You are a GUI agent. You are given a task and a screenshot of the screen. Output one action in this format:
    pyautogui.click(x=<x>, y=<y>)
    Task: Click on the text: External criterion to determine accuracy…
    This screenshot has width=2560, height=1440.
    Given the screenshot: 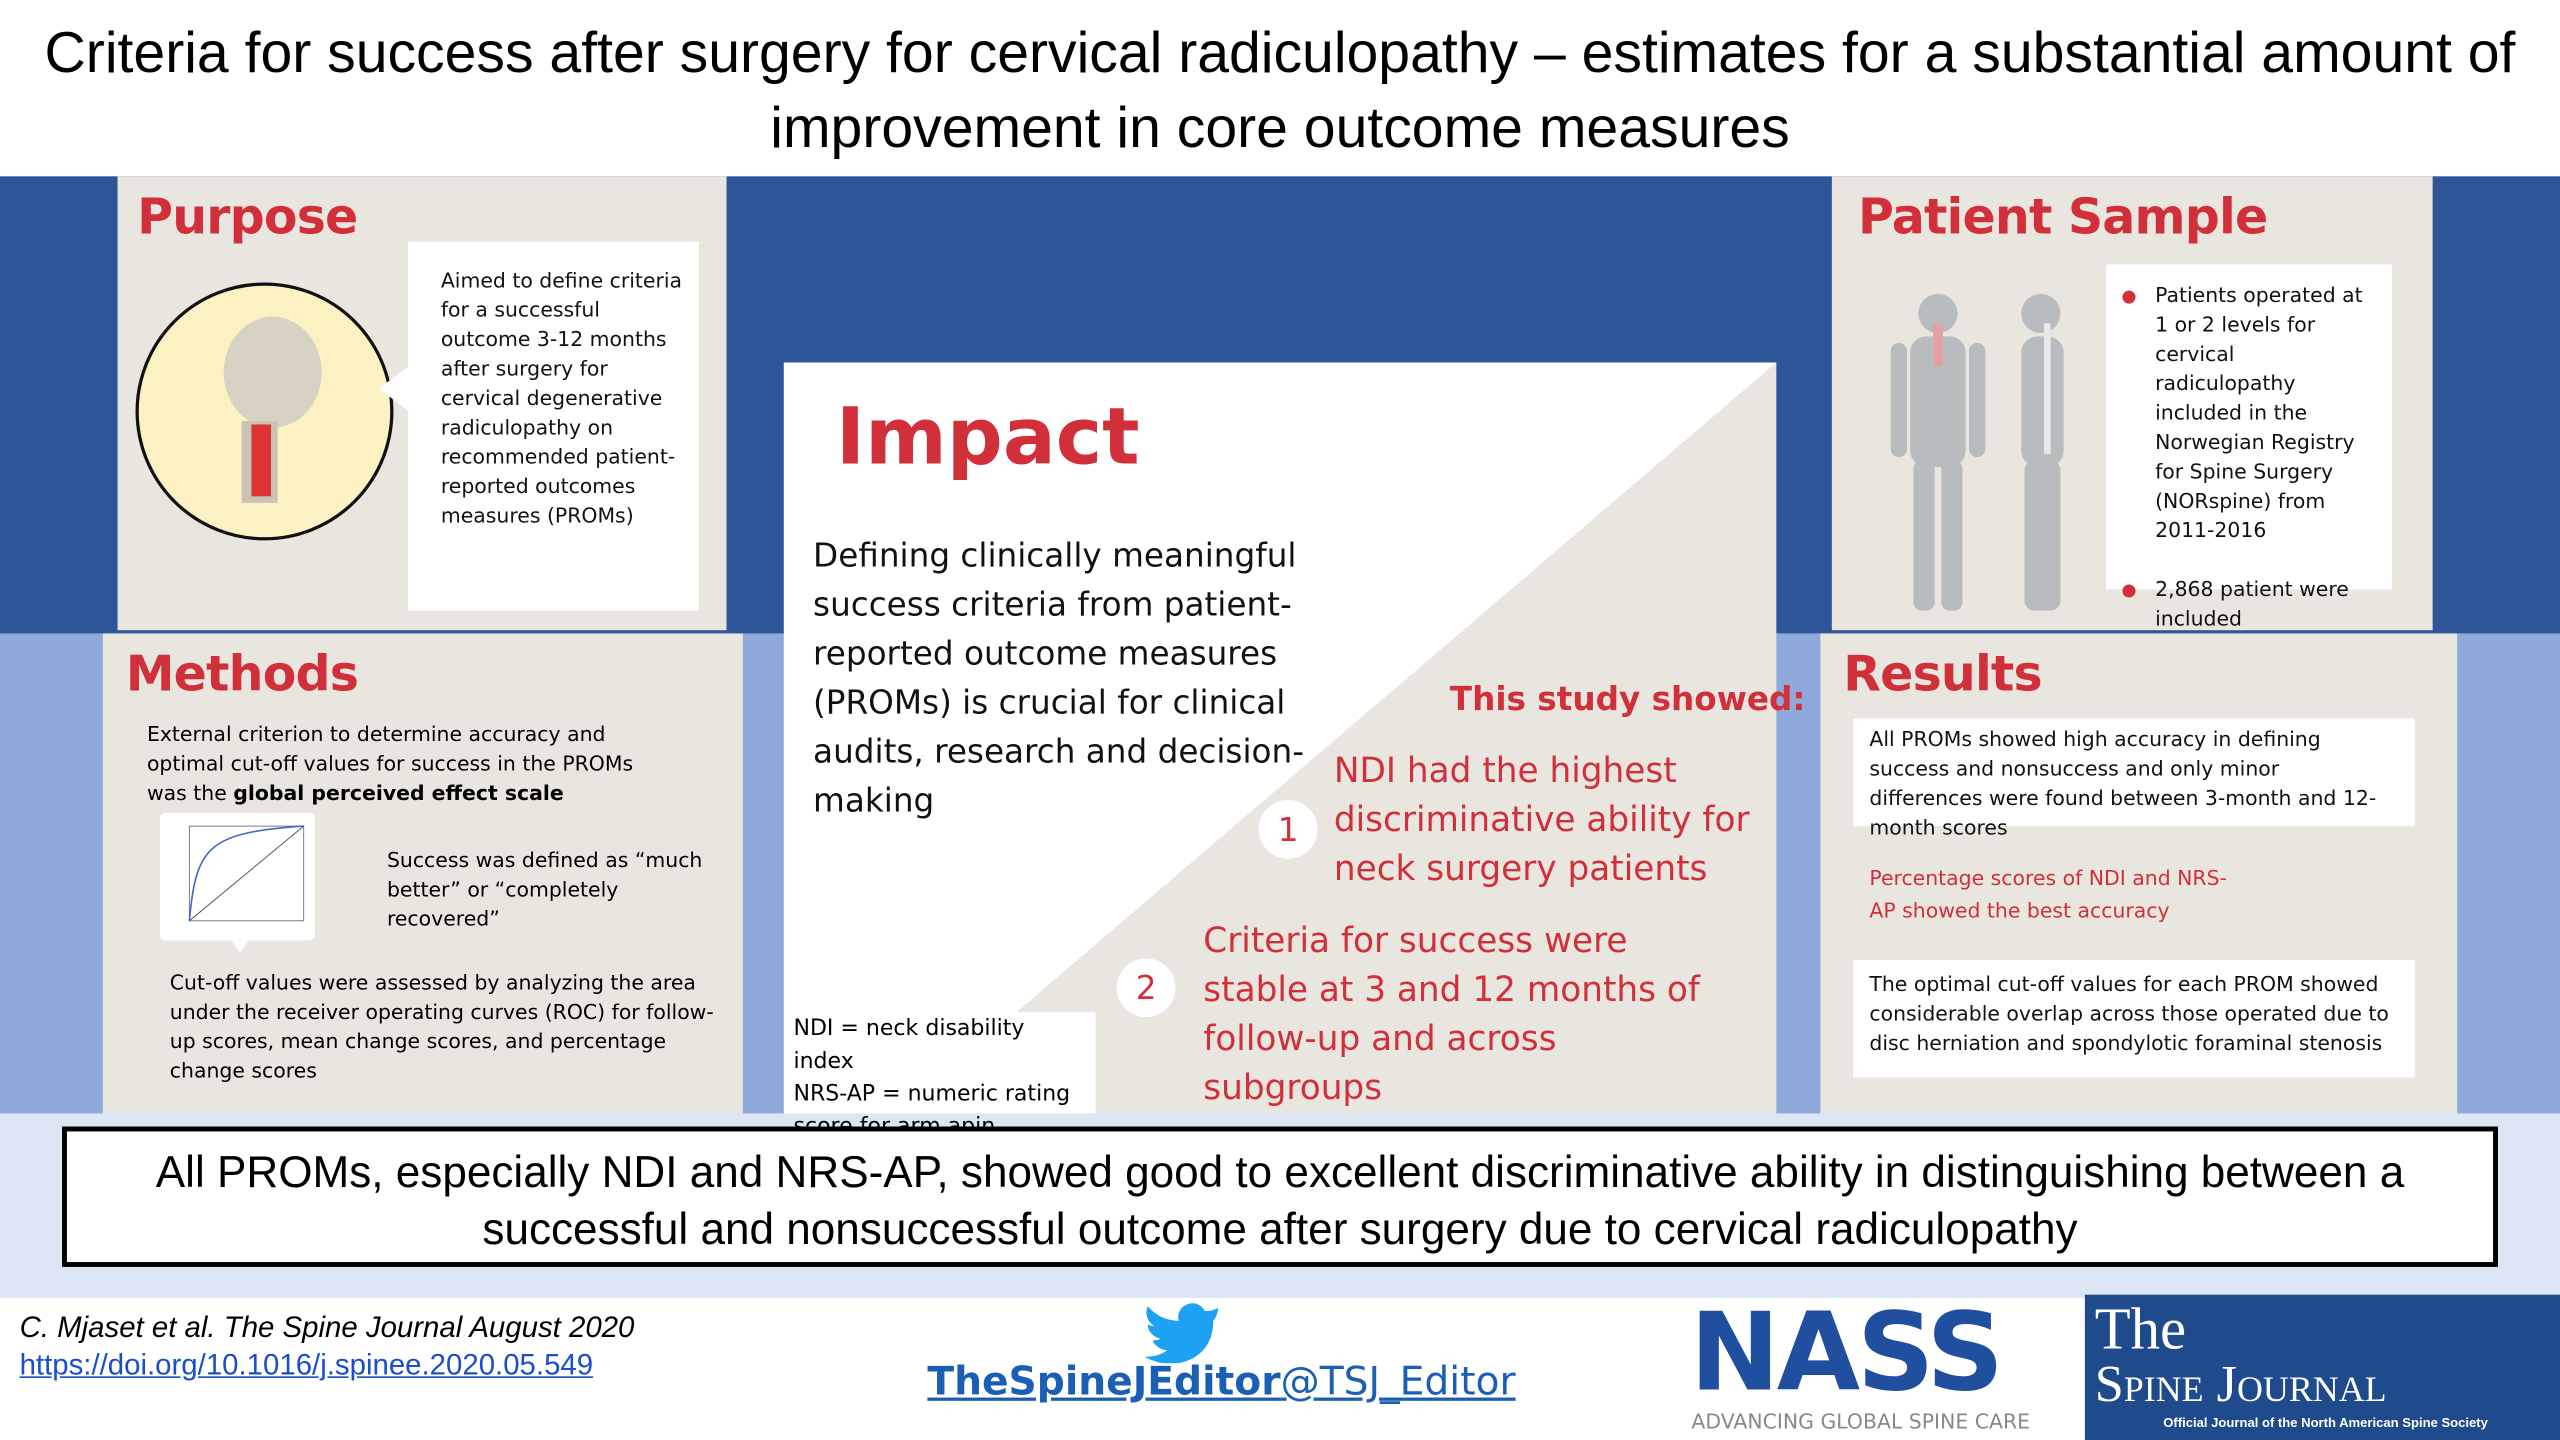 What is the action you would take?
    pyautogui.click(x=390, y=763)
    